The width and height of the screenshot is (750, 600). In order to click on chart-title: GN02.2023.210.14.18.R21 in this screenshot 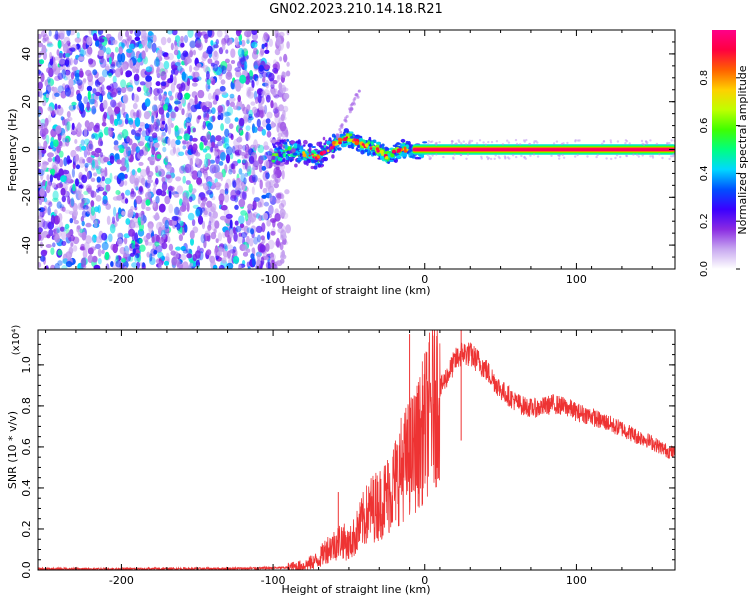, I will do `click(356, 9)`.